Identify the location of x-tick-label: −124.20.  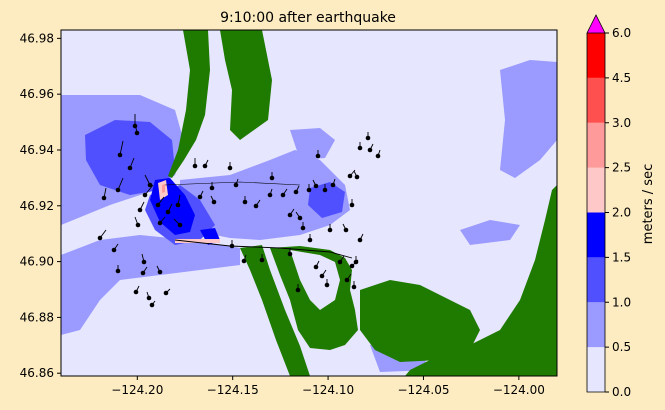
(137, 390).